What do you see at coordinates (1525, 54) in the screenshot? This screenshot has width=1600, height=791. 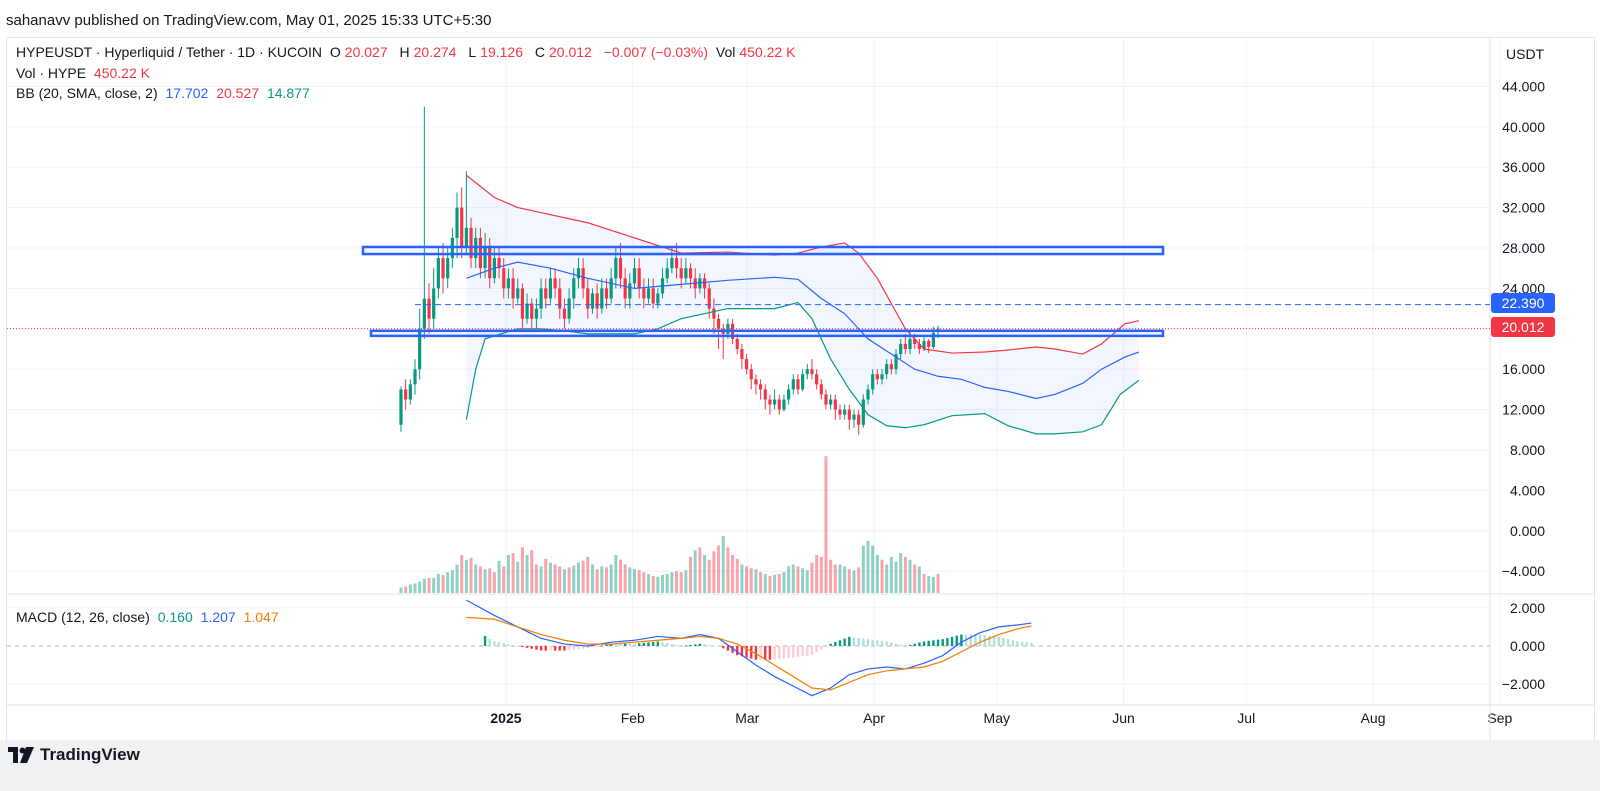 I see `currency-label: USDT` at bounding box center [1525, 54].